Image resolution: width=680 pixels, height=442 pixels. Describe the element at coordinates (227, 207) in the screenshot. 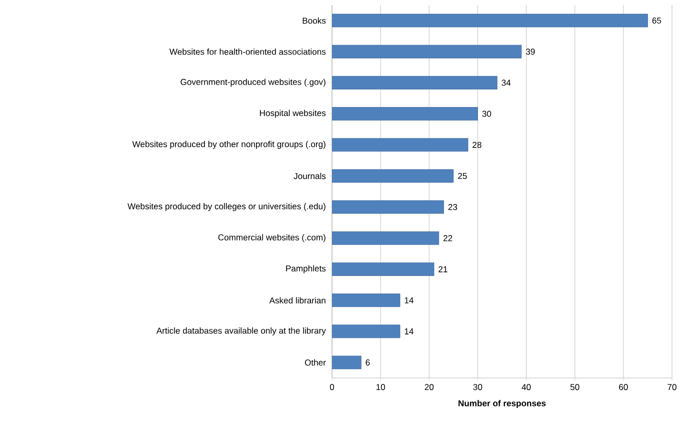

I see `y-tick-label: Websites produced by colleges or universities (.edu)` at that location.